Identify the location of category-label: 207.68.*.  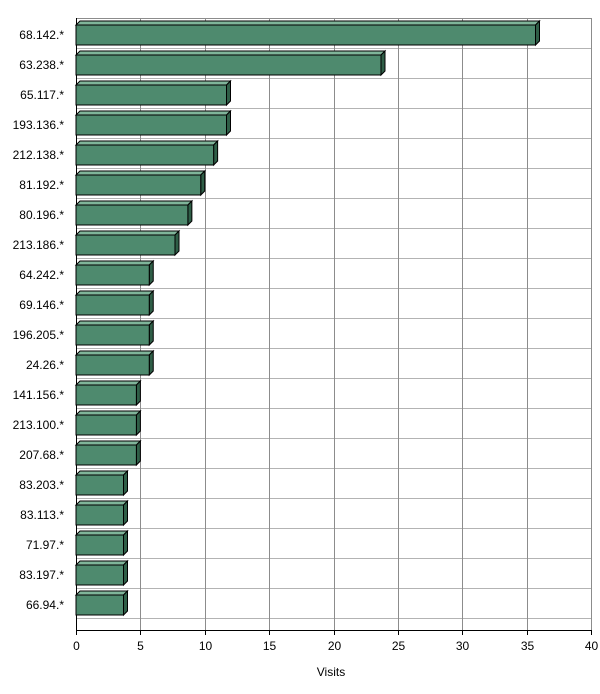
(41, 455).